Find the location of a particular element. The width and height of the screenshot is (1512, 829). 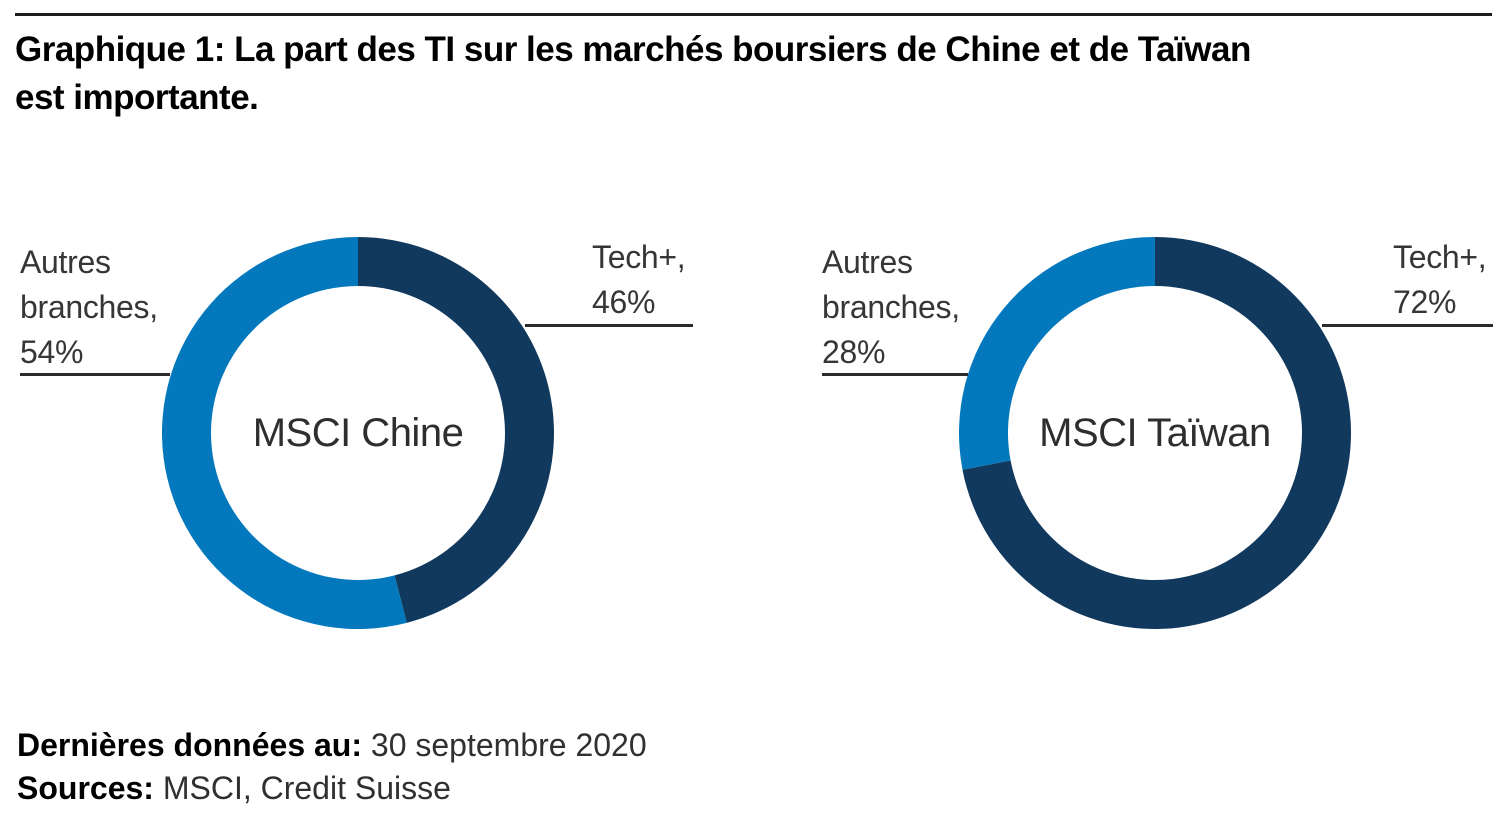

callout-others-taiwan-word1: Autres is located at coordinates (867, 262).